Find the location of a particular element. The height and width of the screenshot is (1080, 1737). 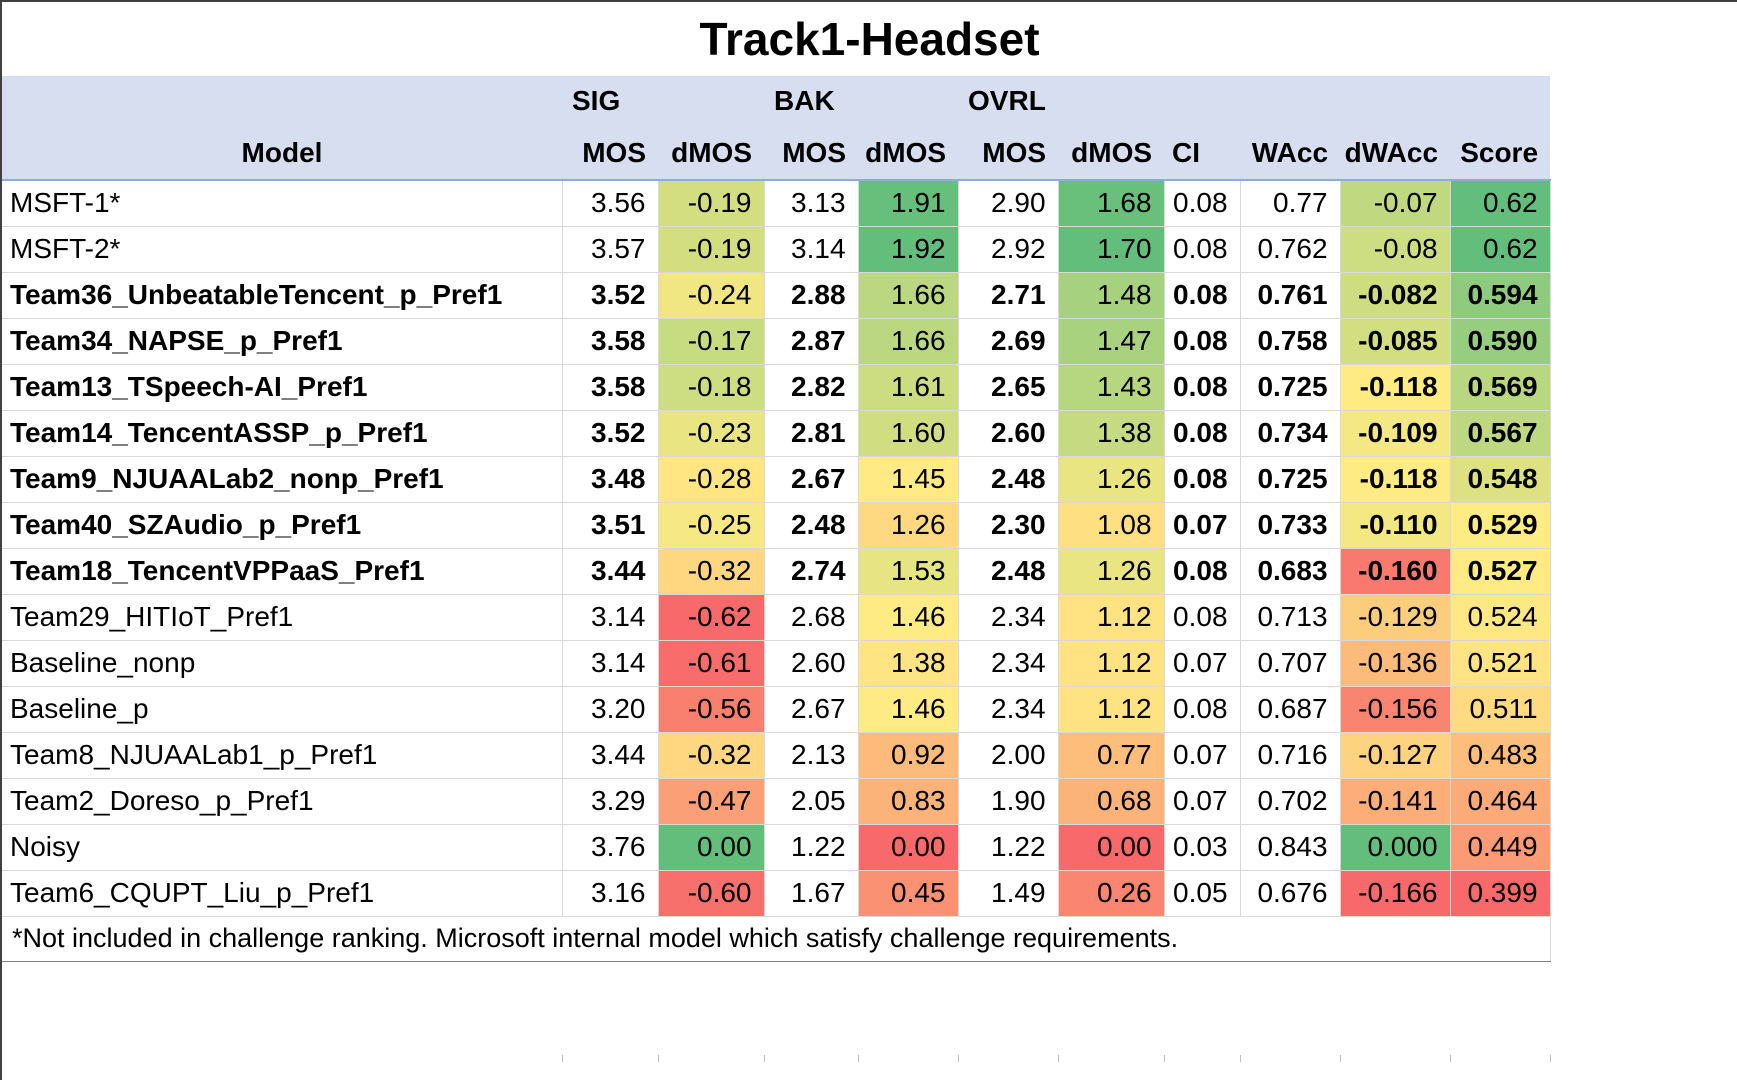

model-name-cell: Baseline_nonp is located at coordinates (282, 663).